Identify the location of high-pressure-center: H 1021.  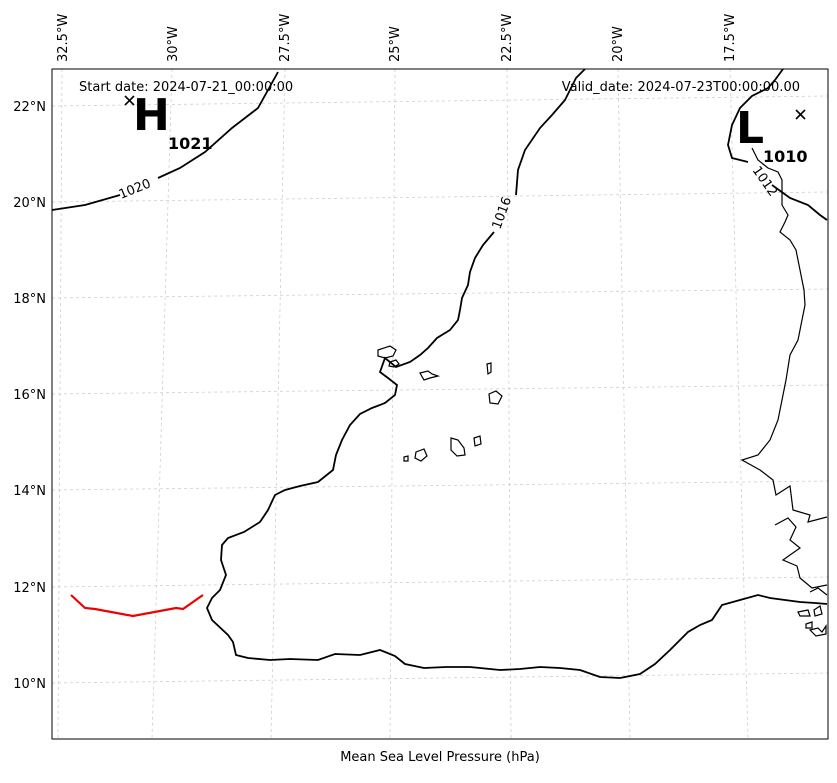
(168, 121).